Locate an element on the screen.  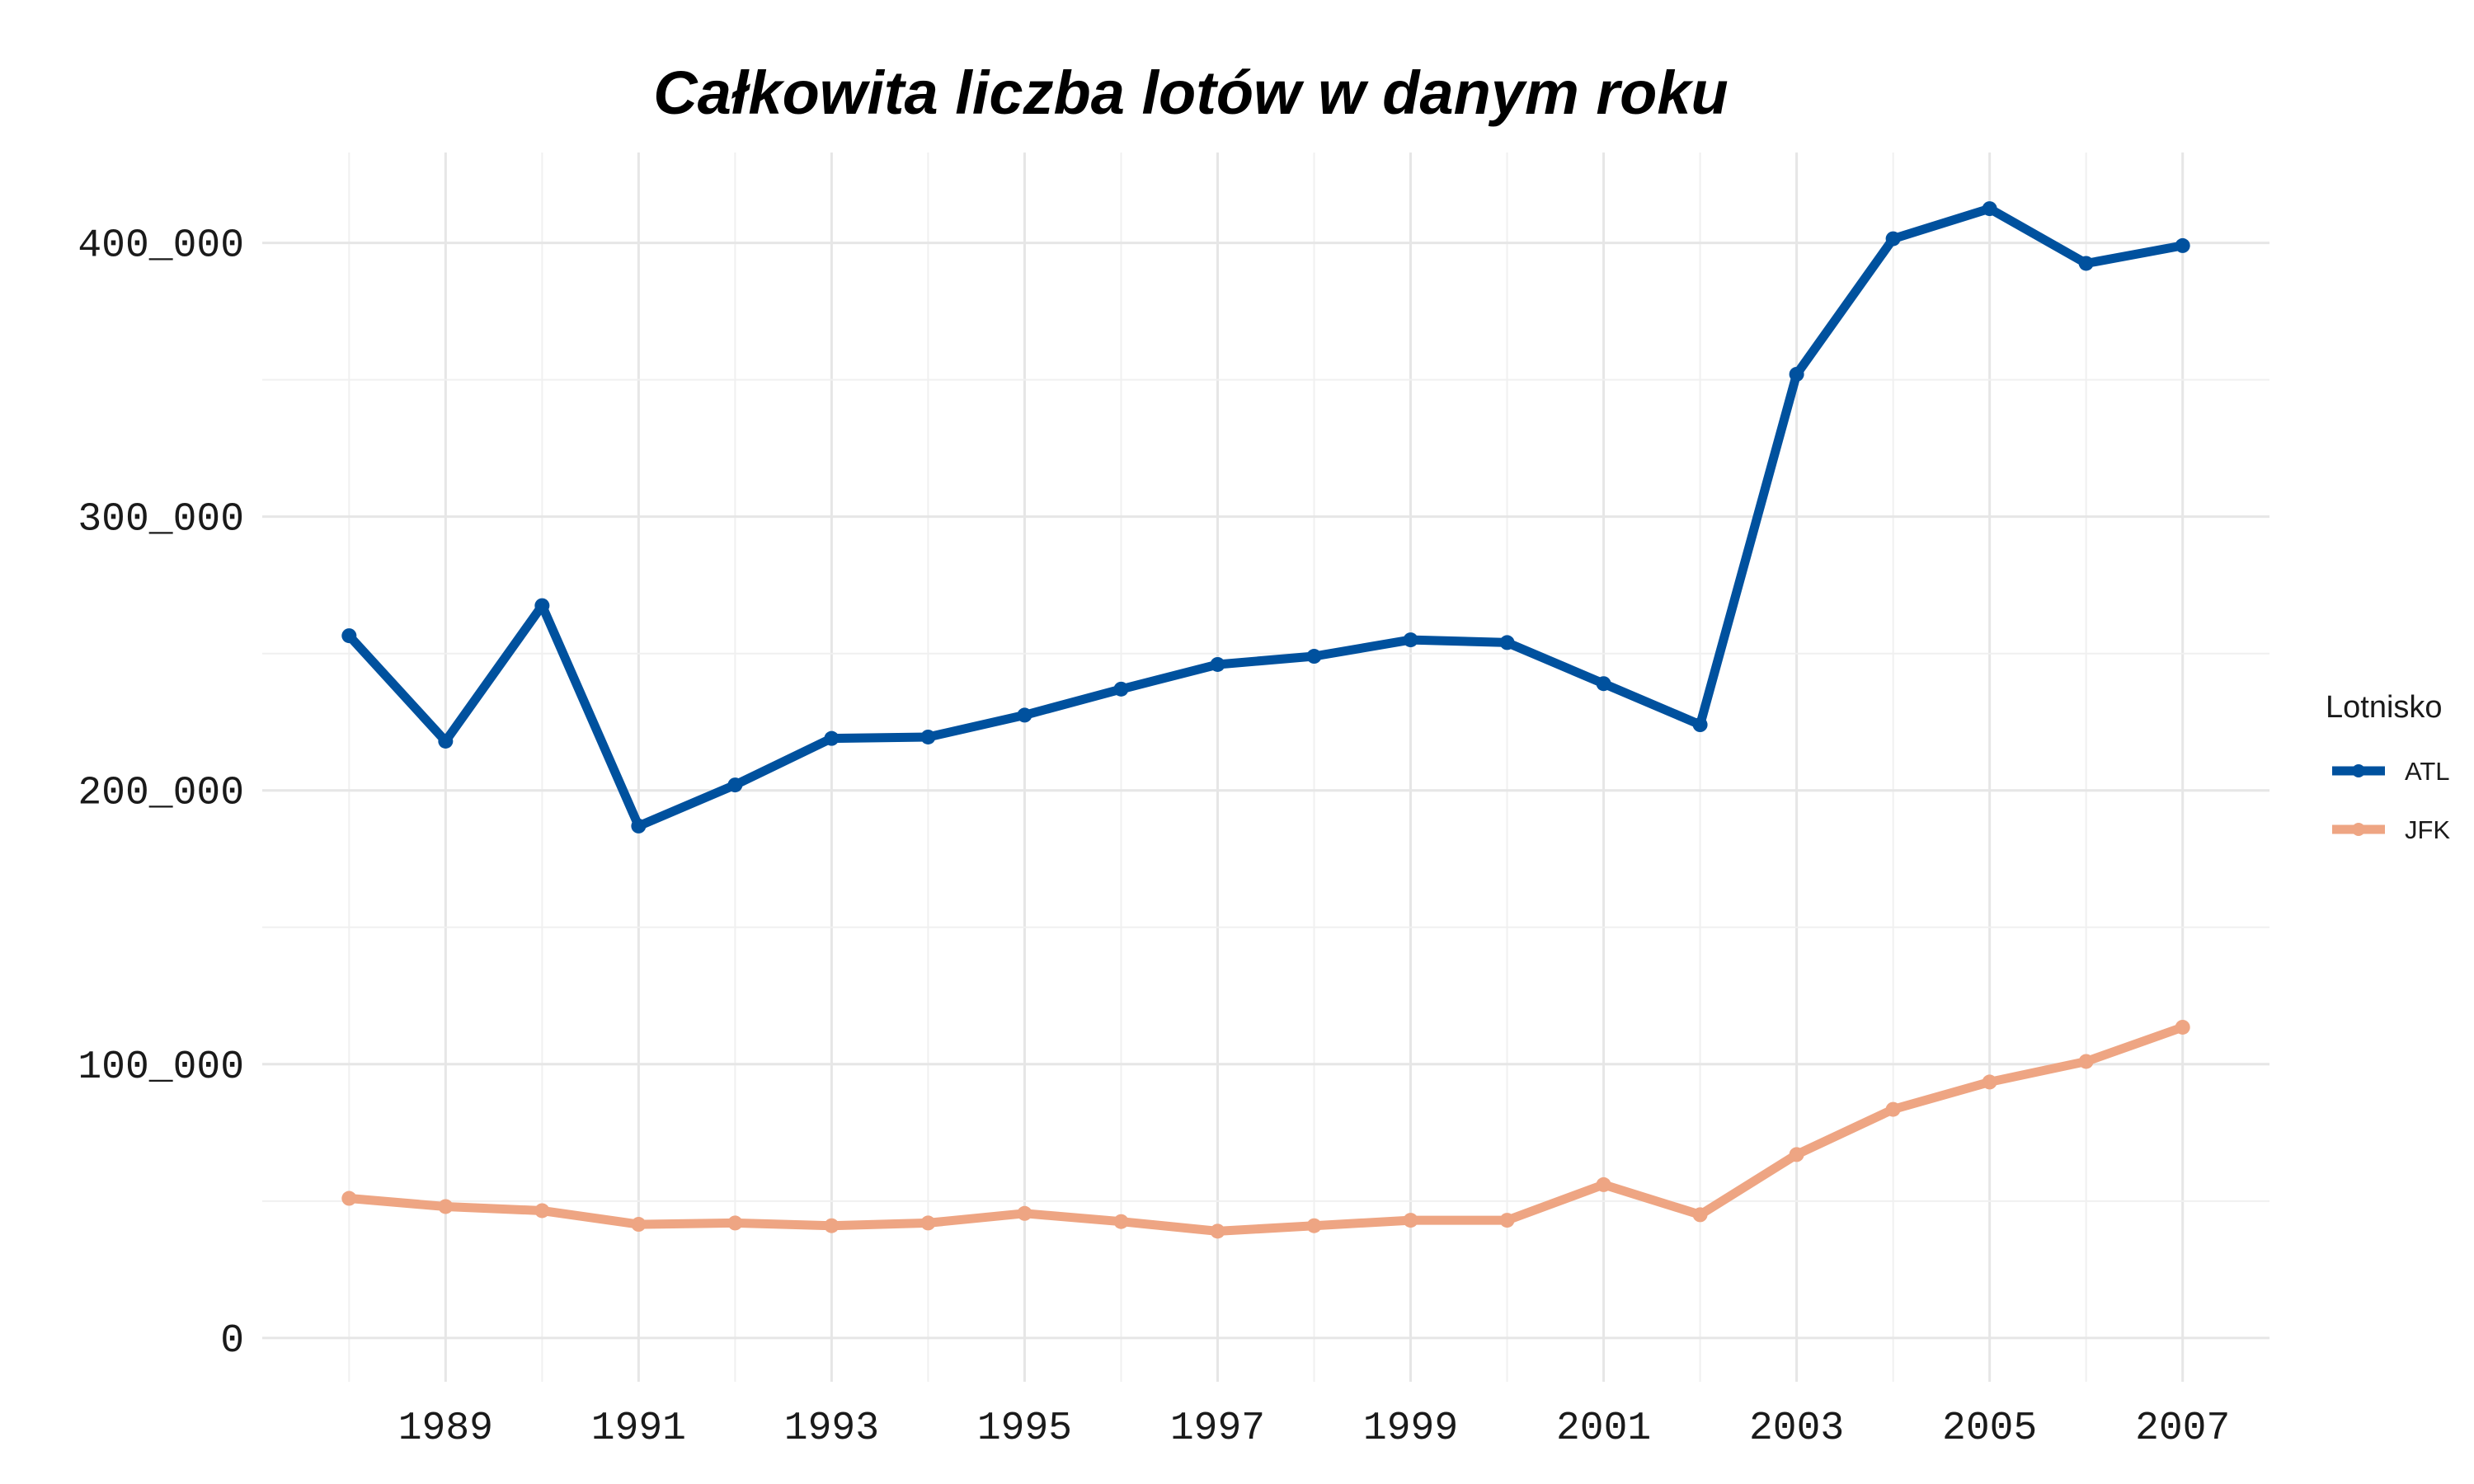
y-tick-label: 200_000 is located at coordinates (161, 794).